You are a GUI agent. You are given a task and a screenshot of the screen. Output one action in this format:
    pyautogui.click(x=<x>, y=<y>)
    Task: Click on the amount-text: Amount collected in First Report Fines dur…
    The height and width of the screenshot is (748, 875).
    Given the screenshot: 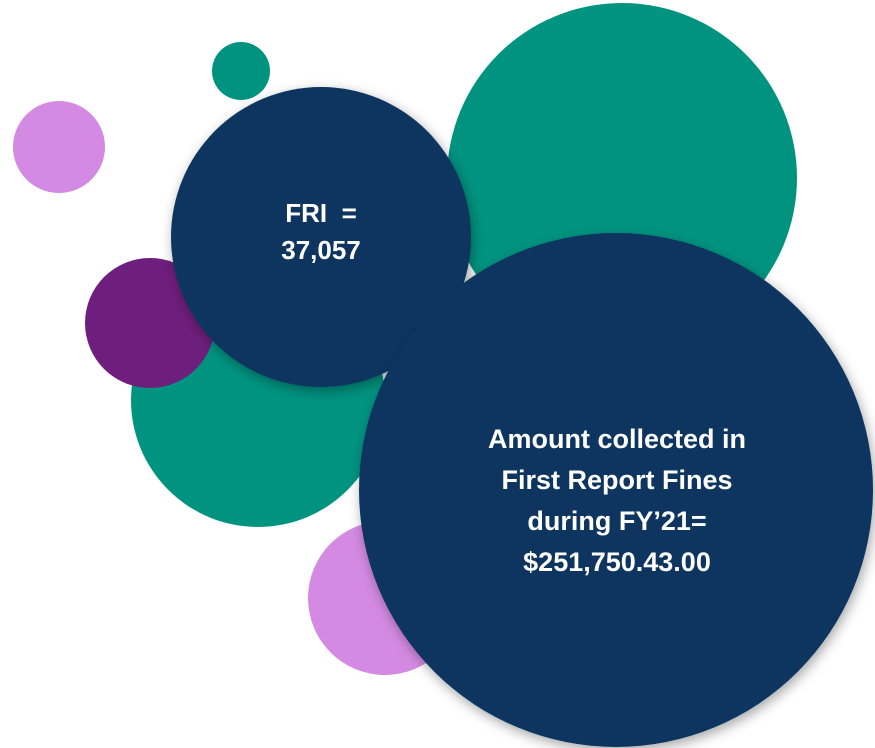 What is the action you would take?
    pyautogui.click(x=617, y=500)
    